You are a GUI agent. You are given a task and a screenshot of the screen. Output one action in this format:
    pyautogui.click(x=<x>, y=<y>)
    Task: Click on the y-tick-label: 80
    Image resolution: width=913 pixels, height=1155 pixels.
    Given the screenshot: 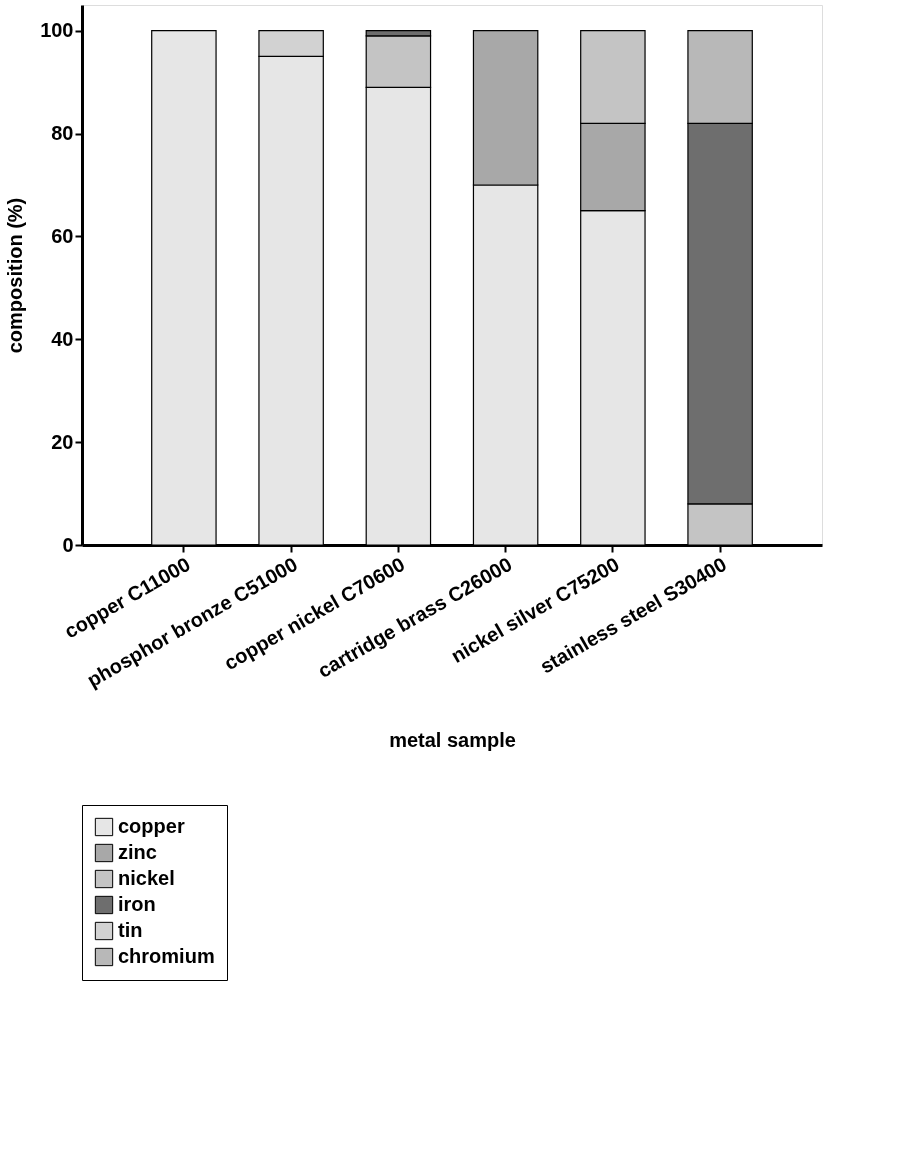 What is the action you would take?
    pyautogui.click(x=62, y=133)
    